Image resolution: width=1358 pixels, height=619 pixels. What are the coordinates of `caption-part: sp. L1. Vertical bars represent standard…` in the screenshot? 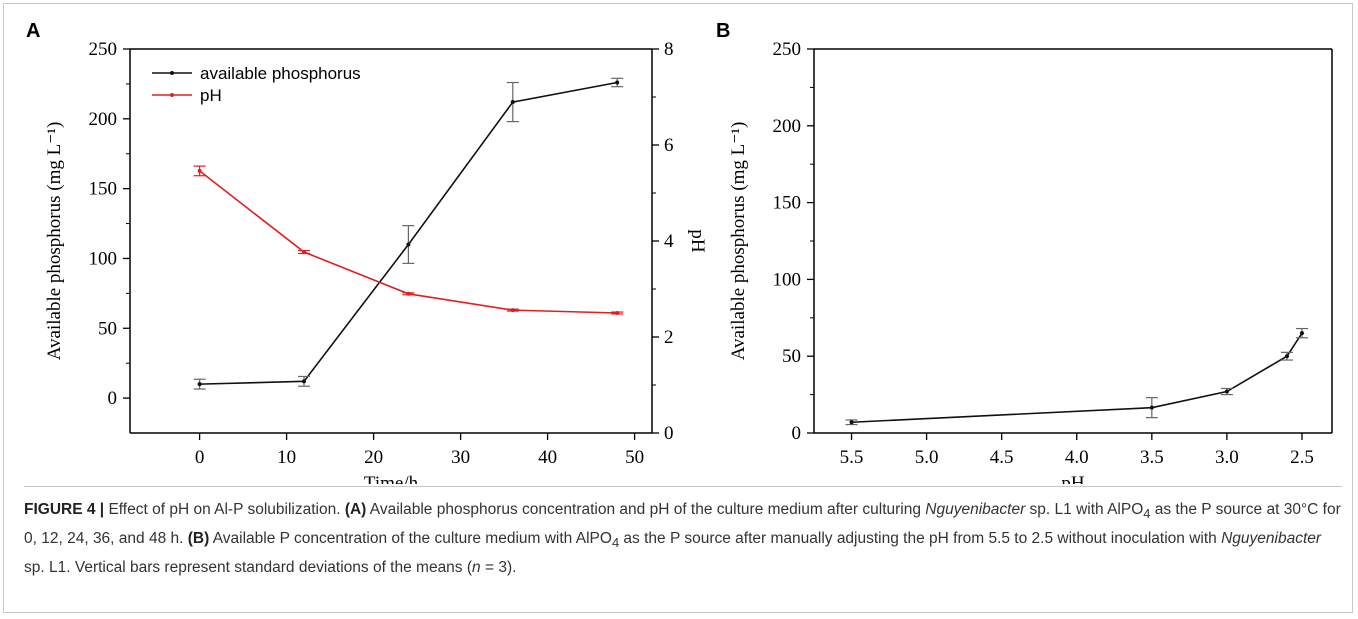 It's located at (248, 568).